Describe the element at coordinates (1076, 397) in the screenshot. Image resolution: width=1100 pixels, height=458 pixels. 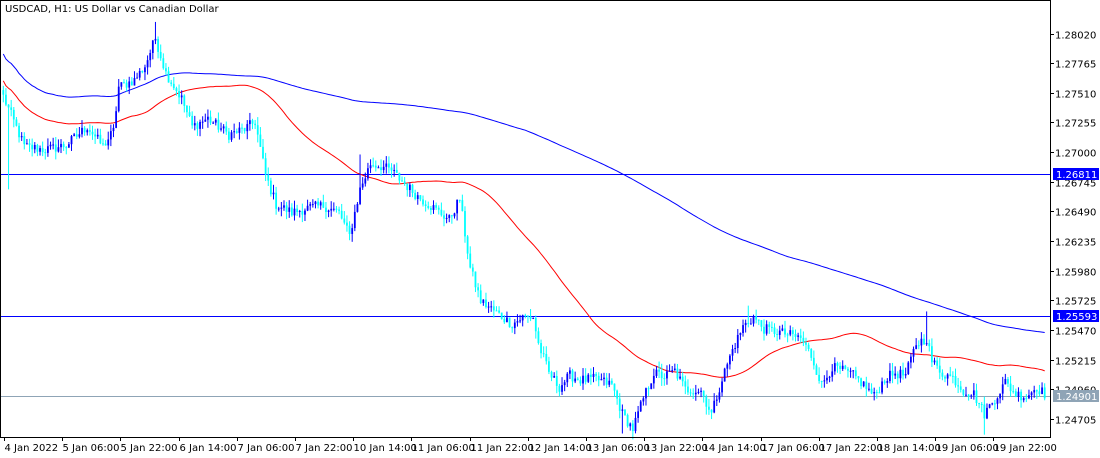
I see `price-tag-label: 1.24901` at that location.